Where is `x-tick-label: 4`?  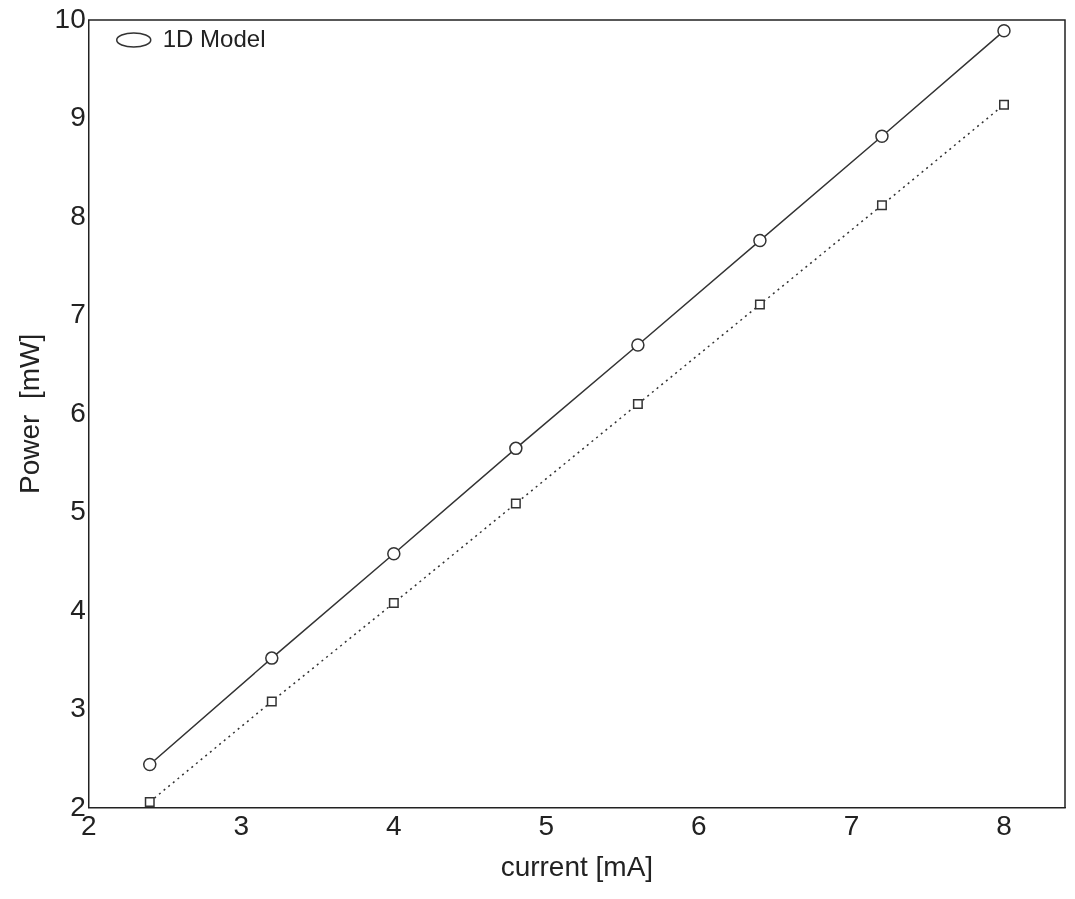
x-tick-label: 4 is located at coordinates (394, 826).